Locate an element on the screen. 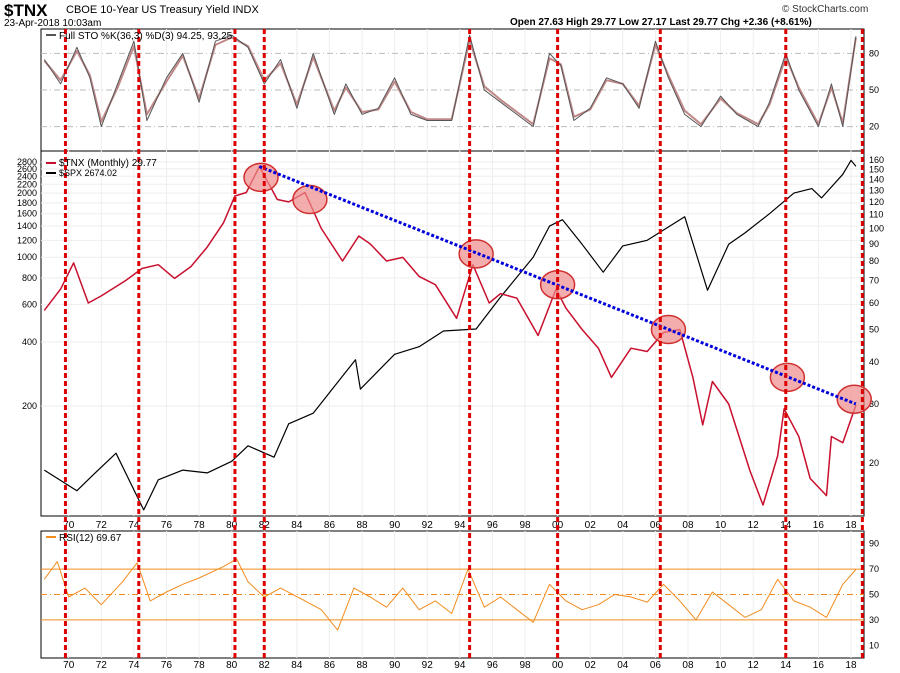 This screenshot has height=673, width=900. tnx-legend-label: $TNX (Monthly) 29.77 is located at coordinates (108, 163).